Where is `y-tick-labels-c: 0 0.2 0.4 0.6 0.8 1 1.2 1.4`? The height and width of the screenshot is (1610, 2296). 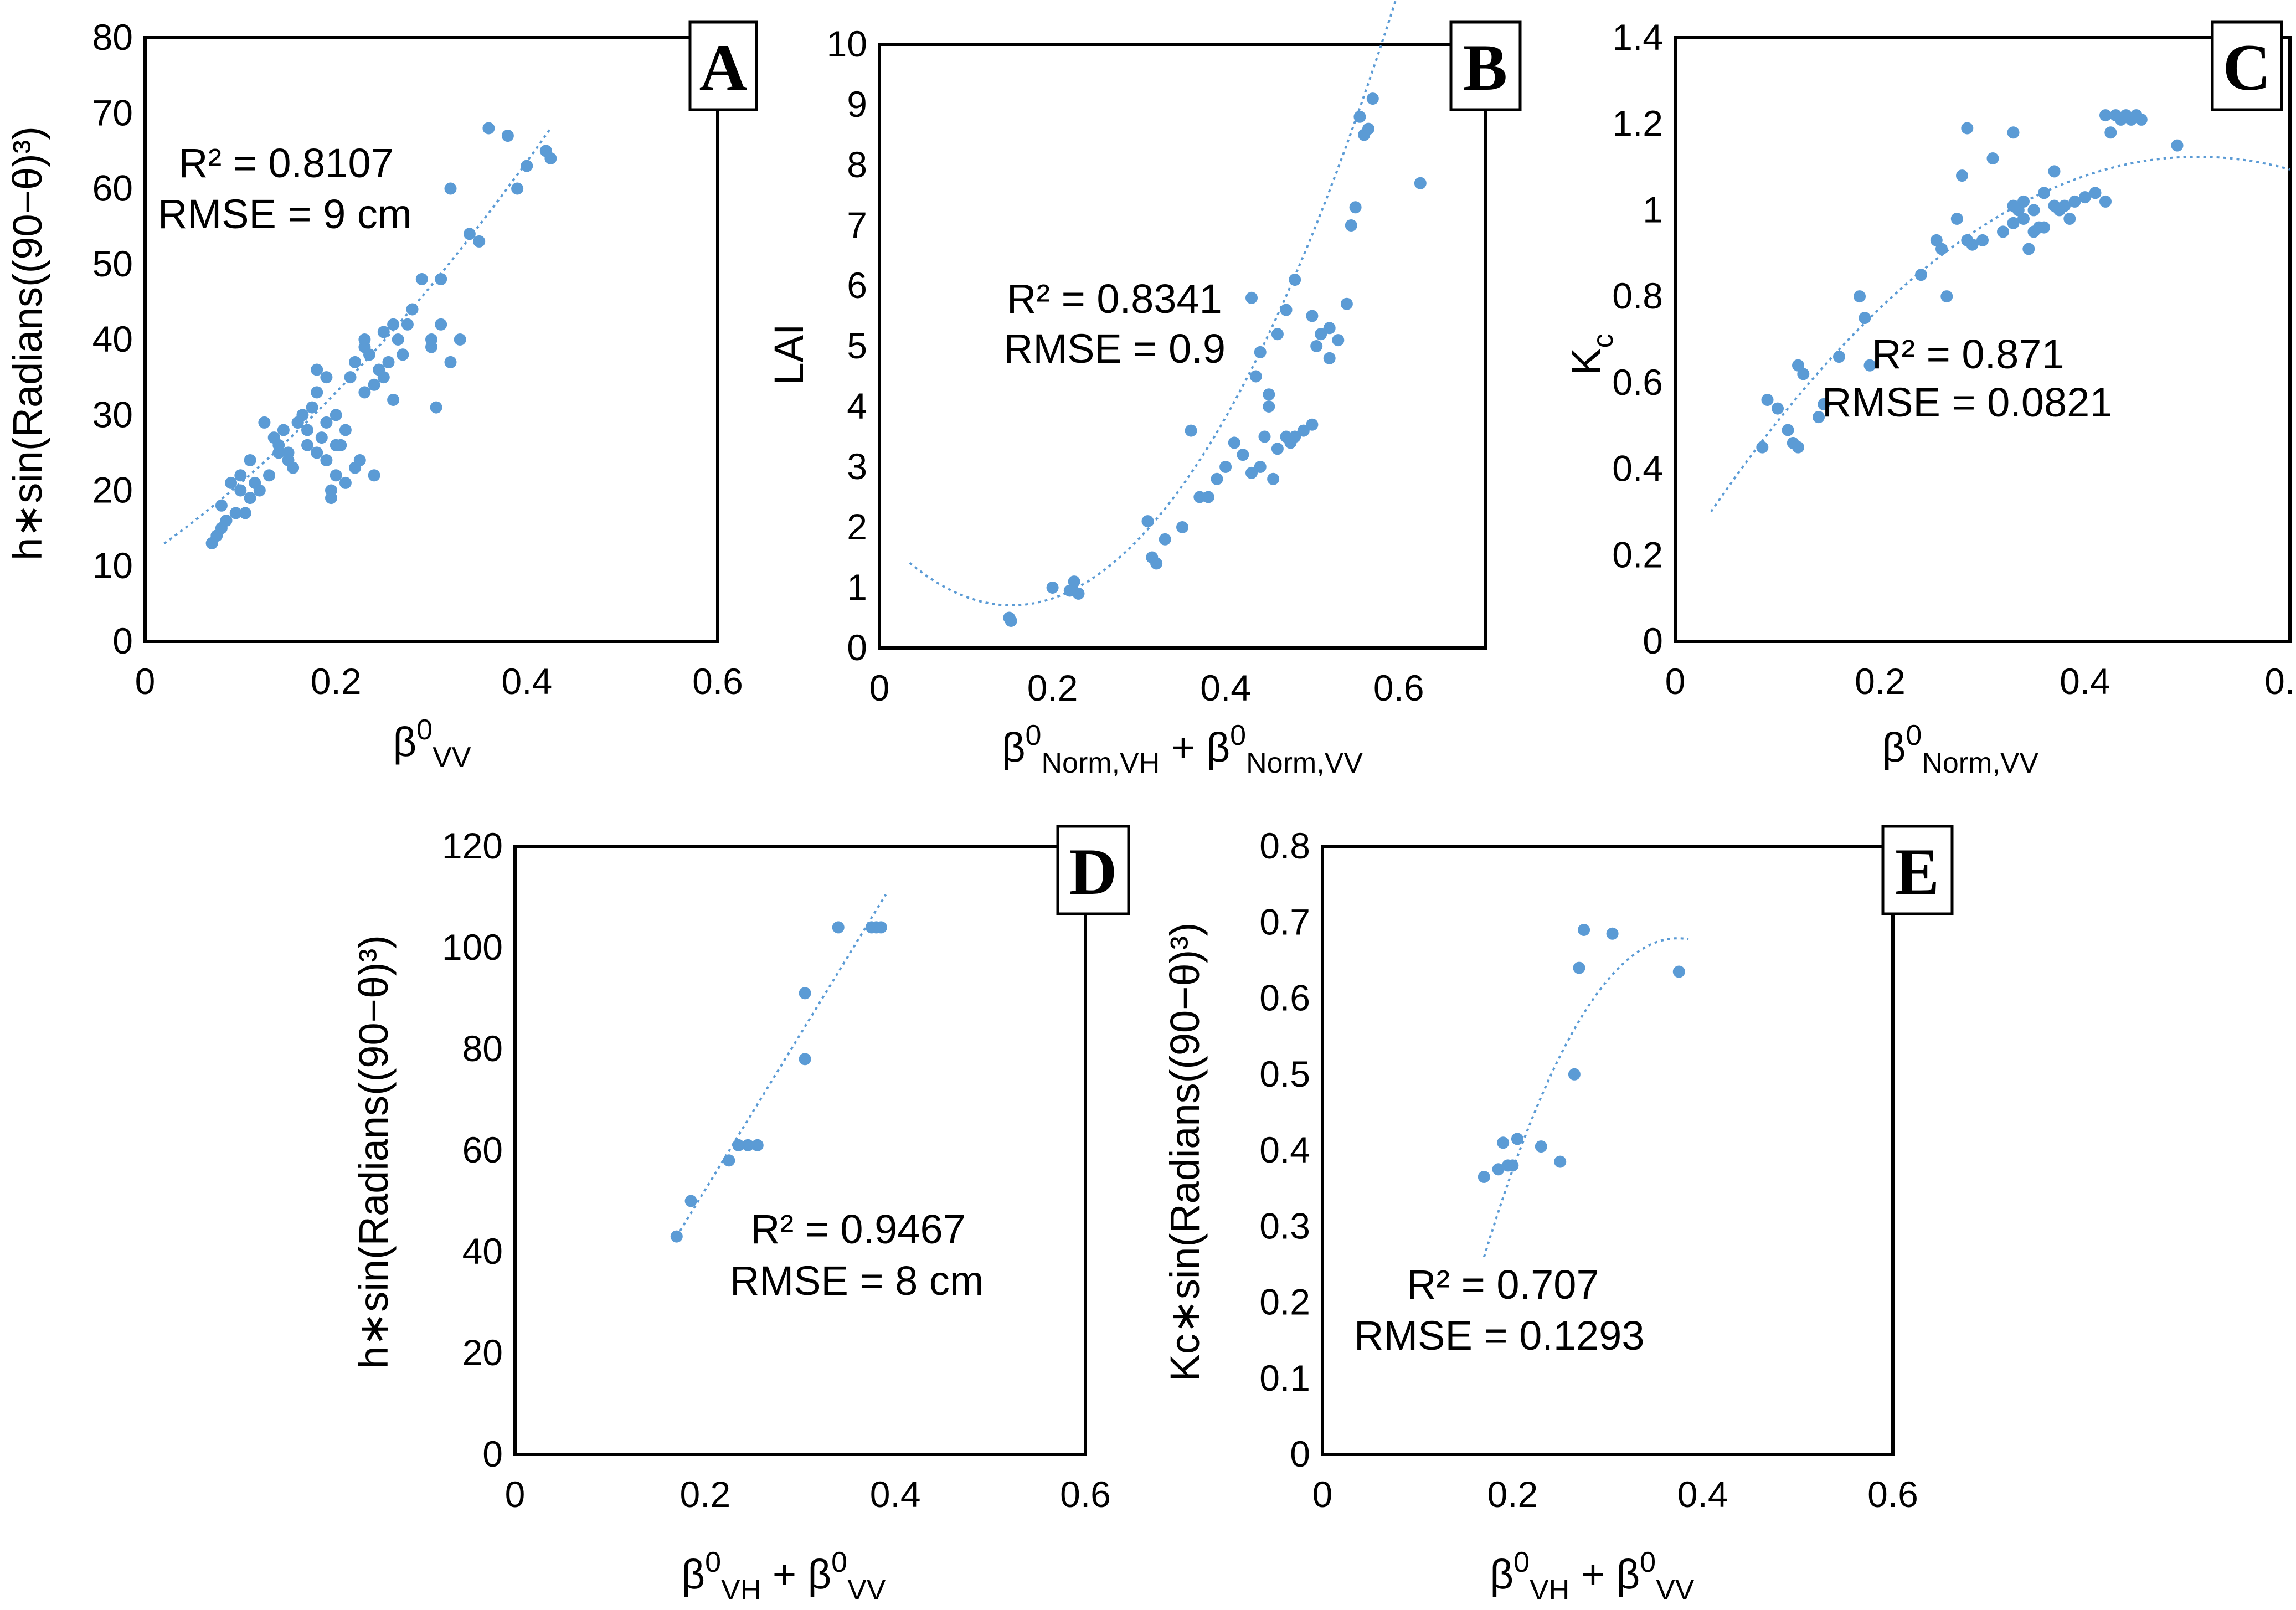
y-tick-labels-c: 0 0.2 0.4 0.6 0.8 1 1.2 1.4 is located at coordinates (1637, 339).